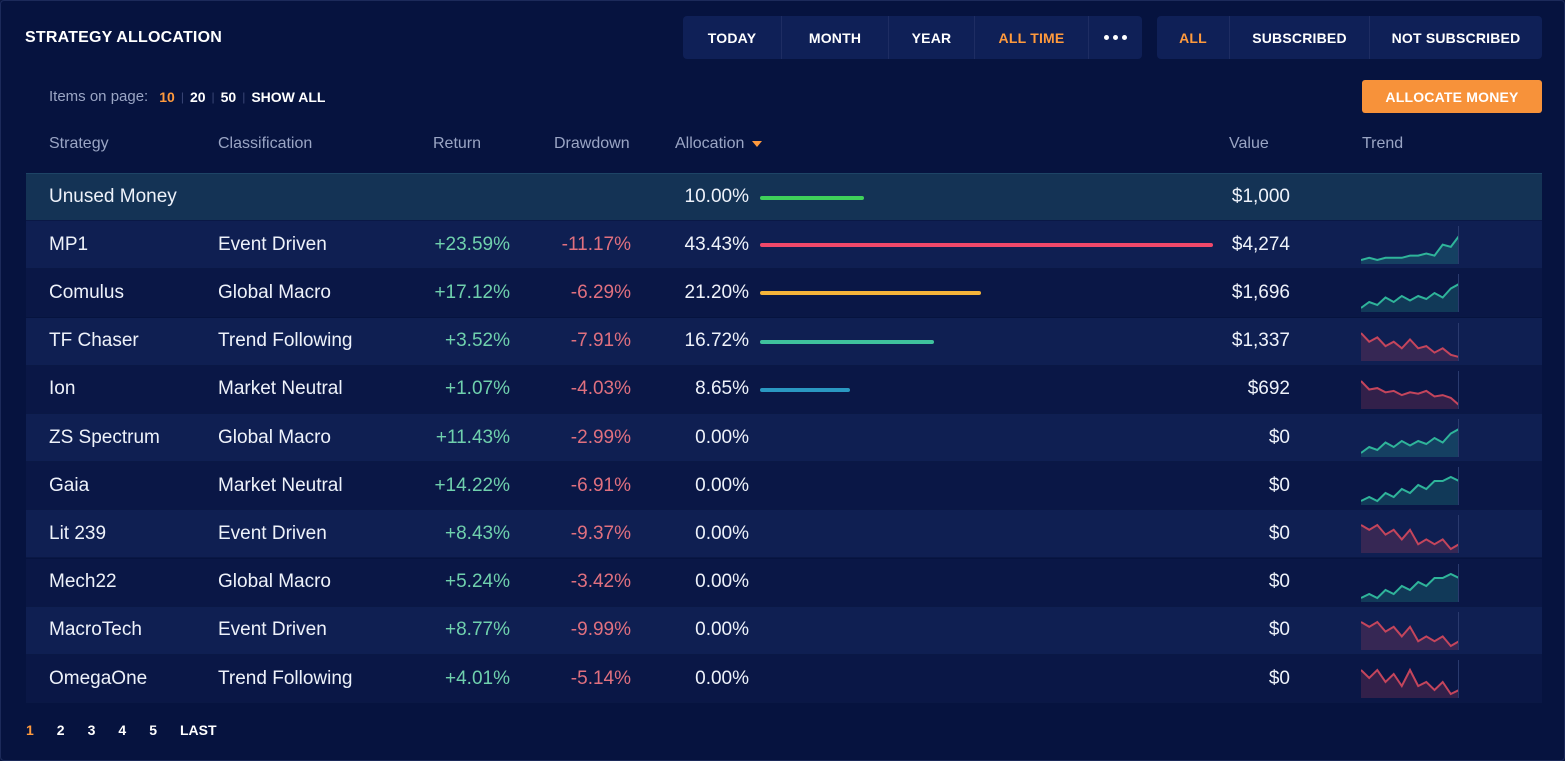  Describe the element at coordinates (86, 292) in the screenshot. I see `strategy-name: Comulus` at that location.